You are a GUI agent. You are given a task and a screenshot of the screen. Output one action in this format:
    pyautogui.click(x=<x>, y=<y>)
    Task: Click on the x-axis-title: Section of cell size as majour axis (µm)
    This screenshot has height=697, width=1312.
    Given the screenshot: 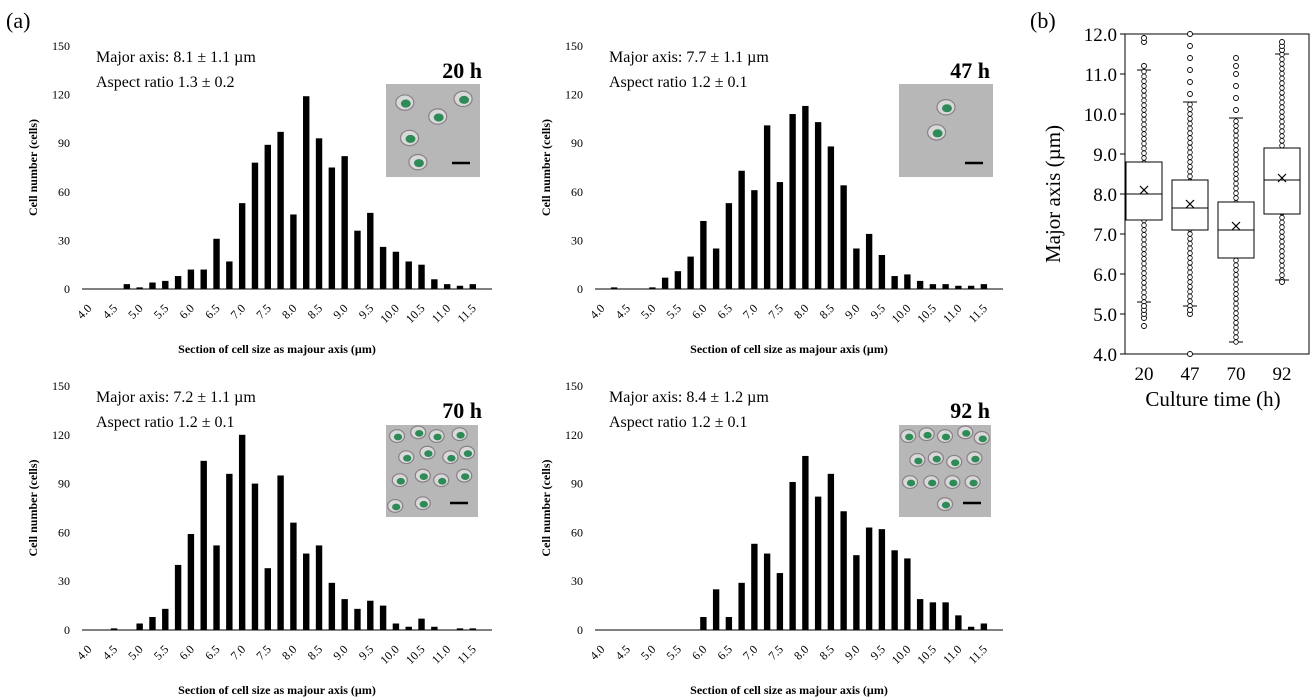 What is the action you would take?
    pyautogui.click(x=789, y=690)
    